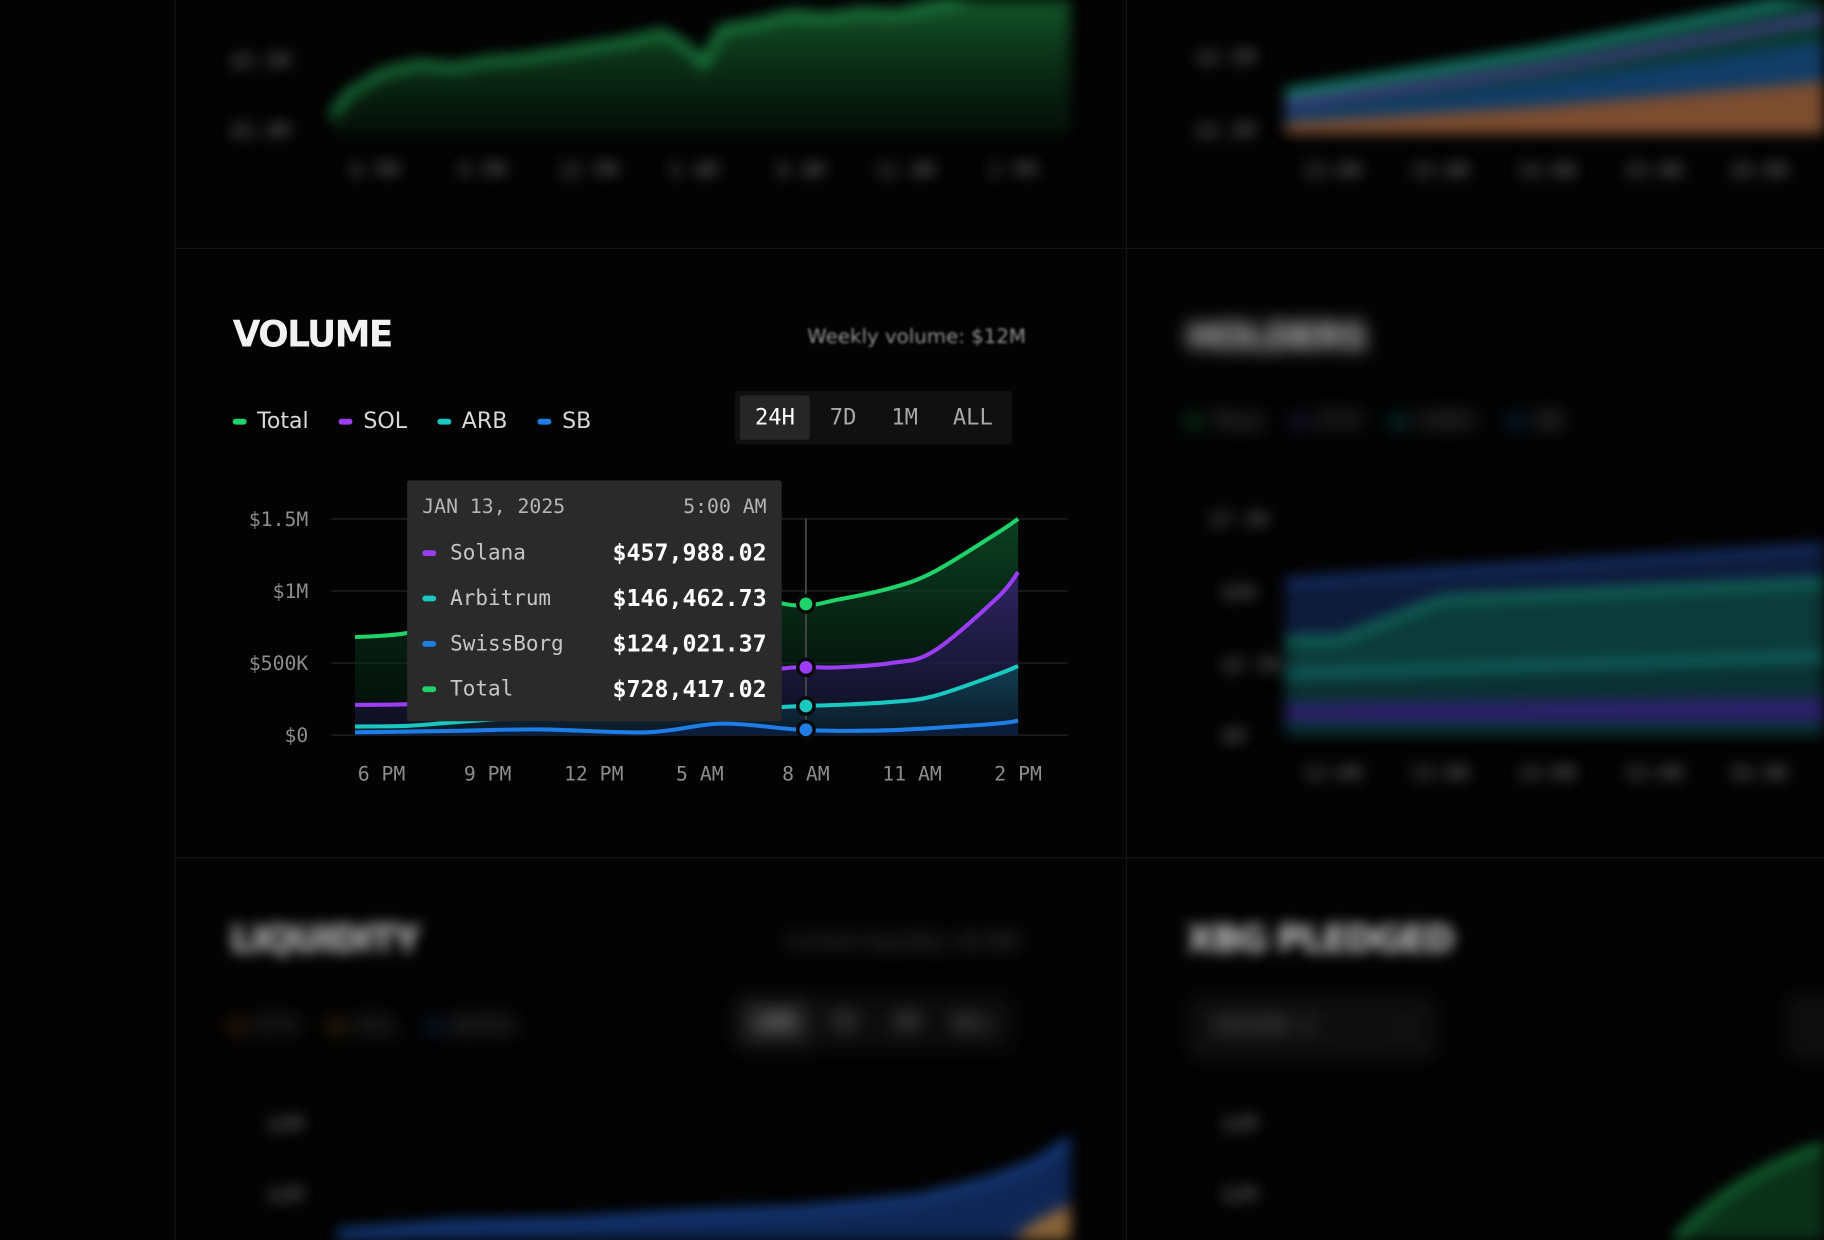 This screenshot has height=1240, width=1824. Describe the element at coordinates (1239, 1124) in the screenshot. I see `pledged-y-tick: $3M` at that location.